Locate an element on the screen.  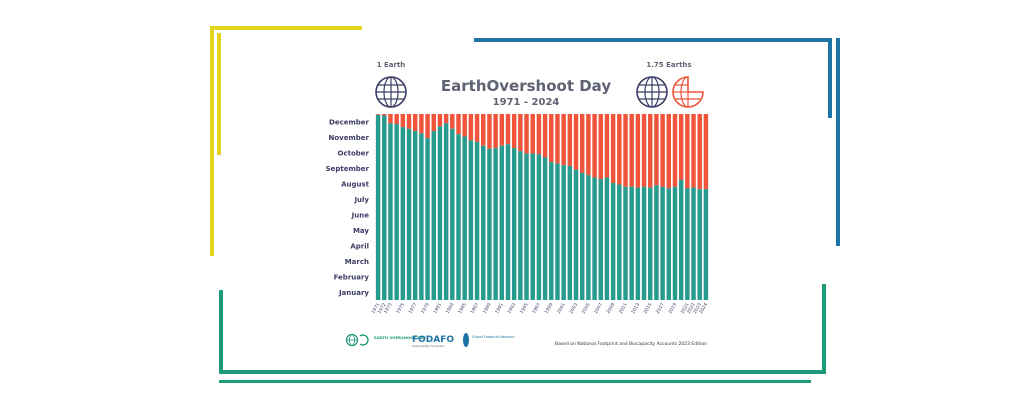
bar-overshoot-1995 is located at coordinates (526, 134).